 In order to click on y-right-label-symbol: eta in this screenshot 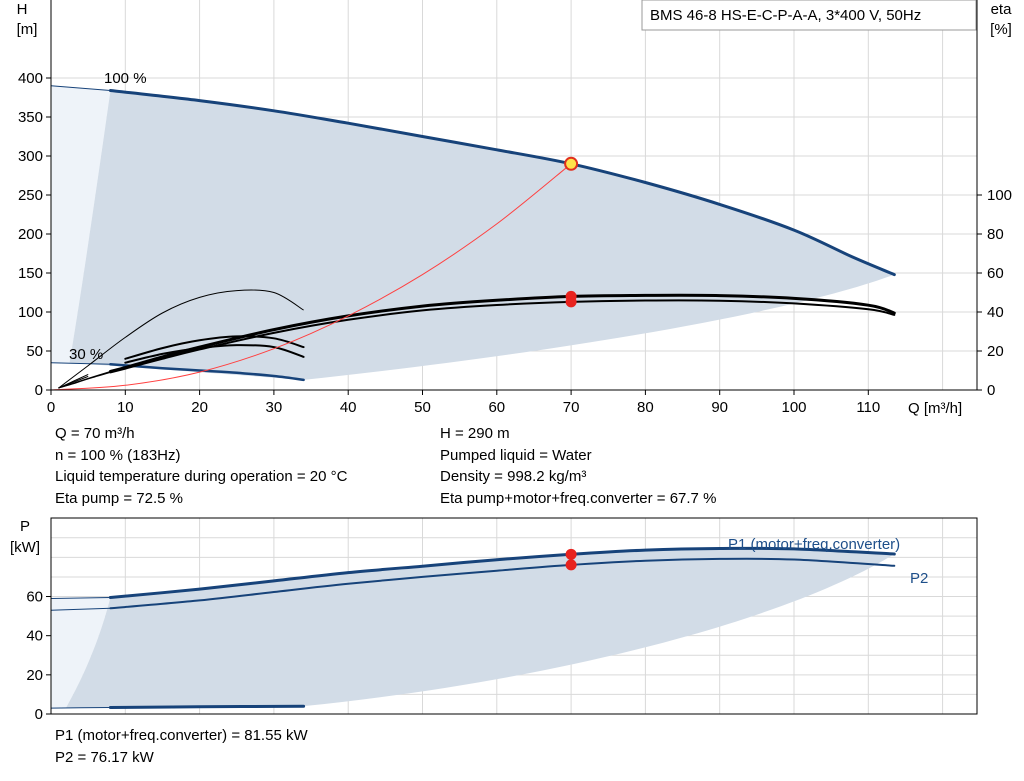, I will do `click(1002, 9)`.